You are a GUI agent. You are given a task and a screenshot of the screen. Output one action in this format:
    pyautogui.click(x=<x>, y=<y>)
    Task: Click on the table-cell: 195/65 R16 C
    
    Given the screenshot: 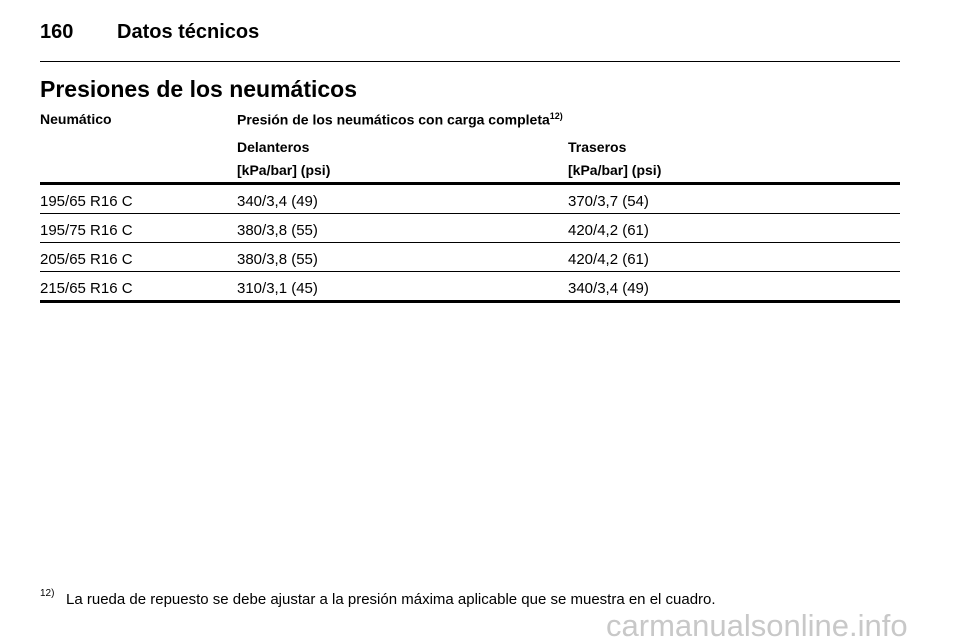 What is the action you would take?
    pyautogui.click(x=86, y=201)
    